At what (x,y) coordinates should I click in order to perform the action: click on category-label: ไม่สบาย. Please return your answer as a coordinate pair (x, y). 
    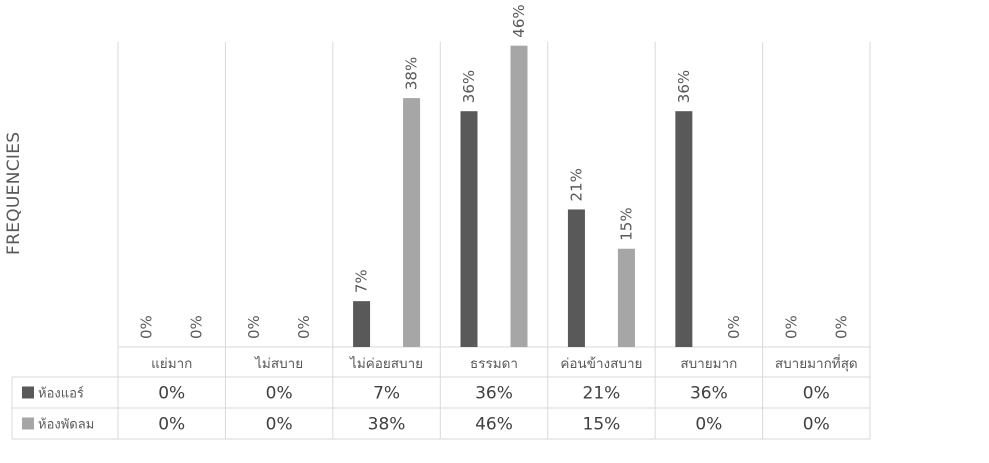
    Looking at the image, I should click on (278, 364).